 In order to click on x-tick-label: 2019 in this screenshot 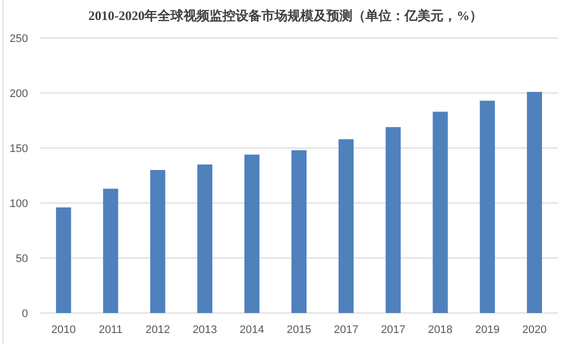, I will do `click(487, 330)`.